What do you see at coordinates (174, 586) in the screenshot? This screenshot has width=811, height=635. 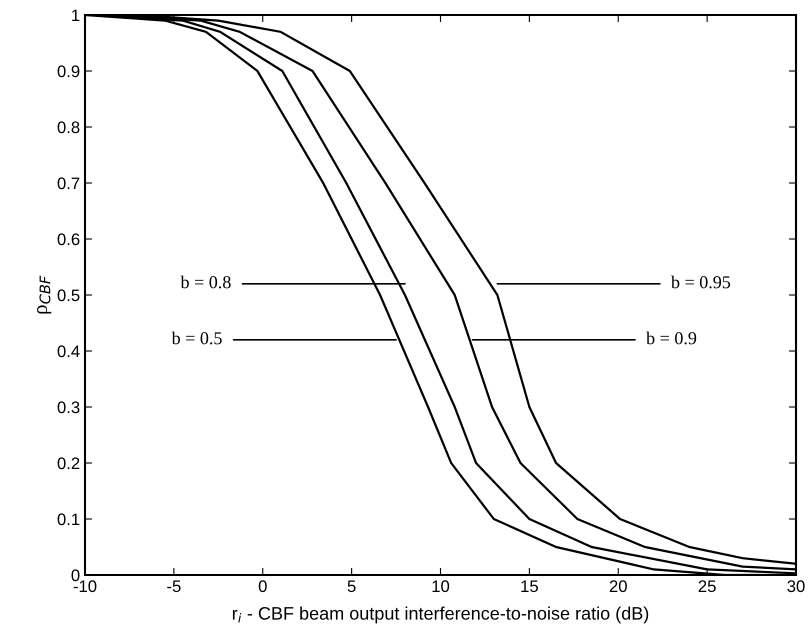 I see `x-tick-label: -5` at bounding box center [174, 586].